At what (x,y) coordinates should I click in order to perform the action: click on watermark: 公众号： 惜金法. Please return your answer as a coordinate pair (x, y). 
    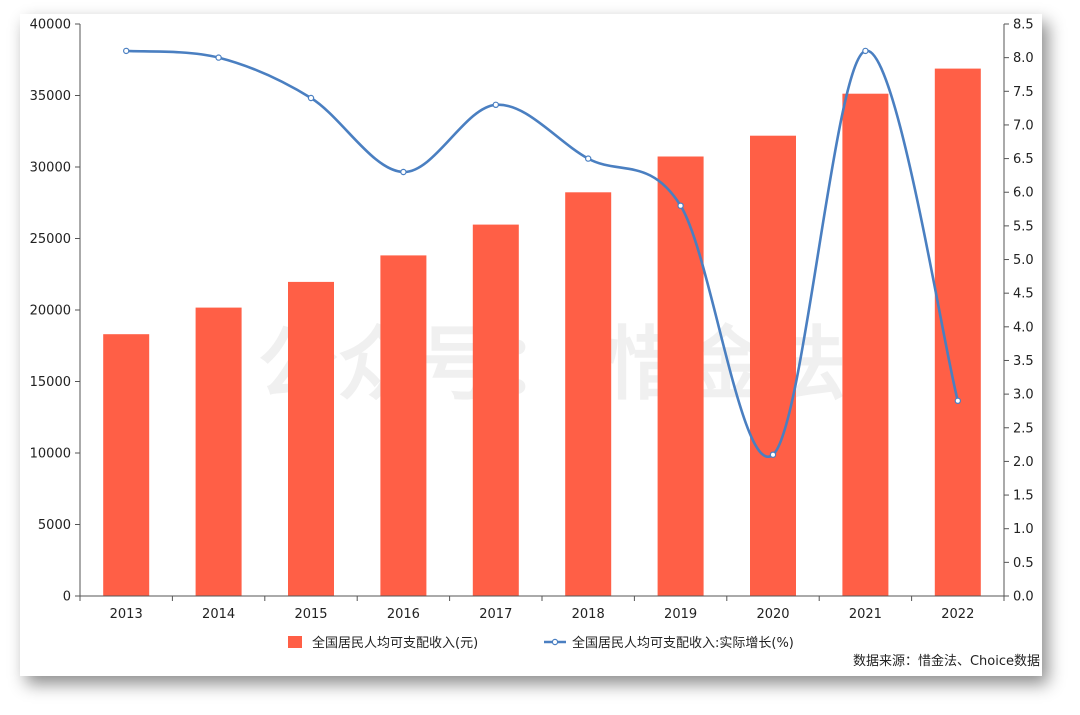
    Looking at the image, I should click on (552, 364).